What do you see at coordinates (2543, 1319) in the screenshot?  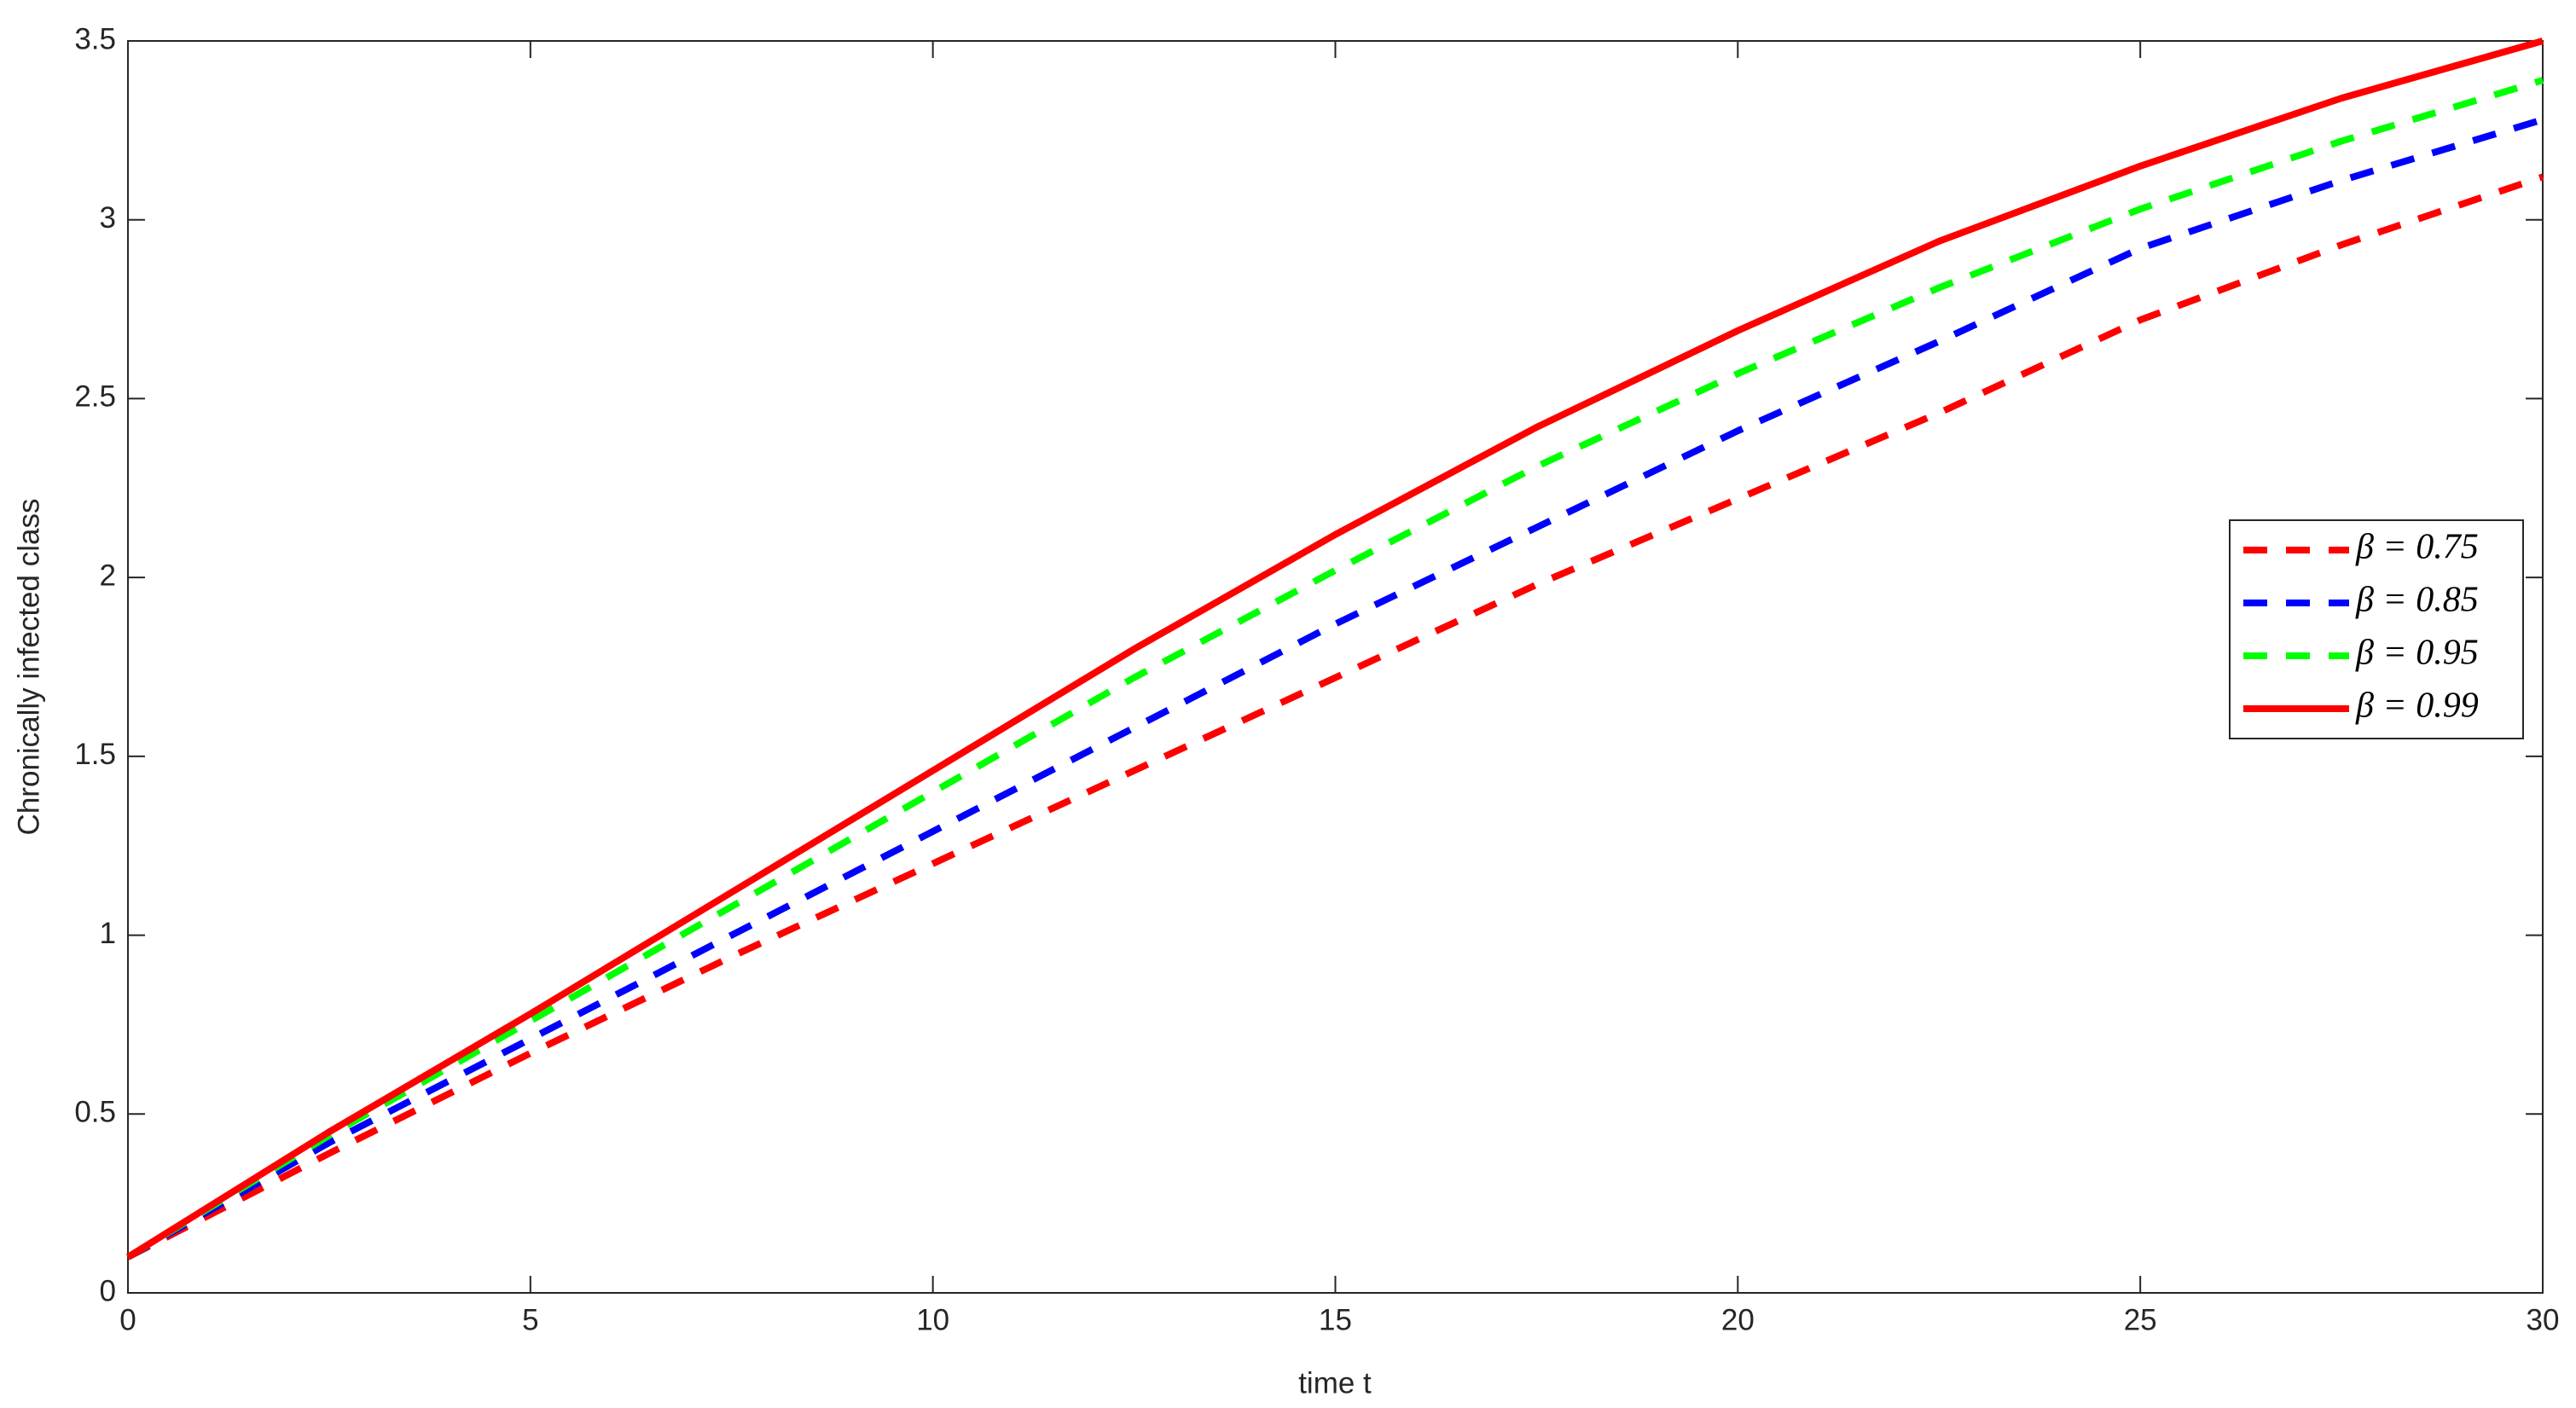 I see `x-tick-label: 30` at bounding box center [2543, 1319].